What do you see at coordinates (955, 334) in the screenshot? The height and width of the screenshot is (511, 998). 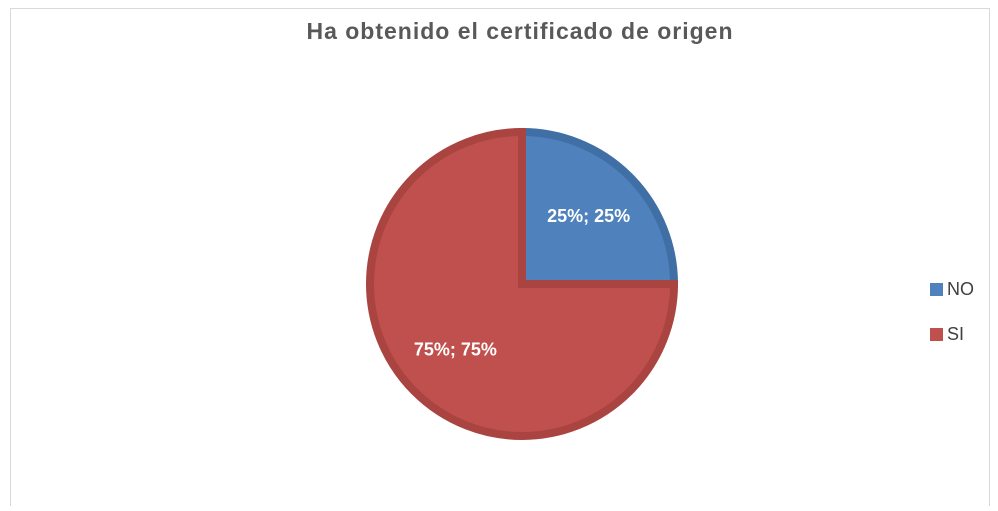 I see `legend-label: SI` at bounding box center [955, 334].